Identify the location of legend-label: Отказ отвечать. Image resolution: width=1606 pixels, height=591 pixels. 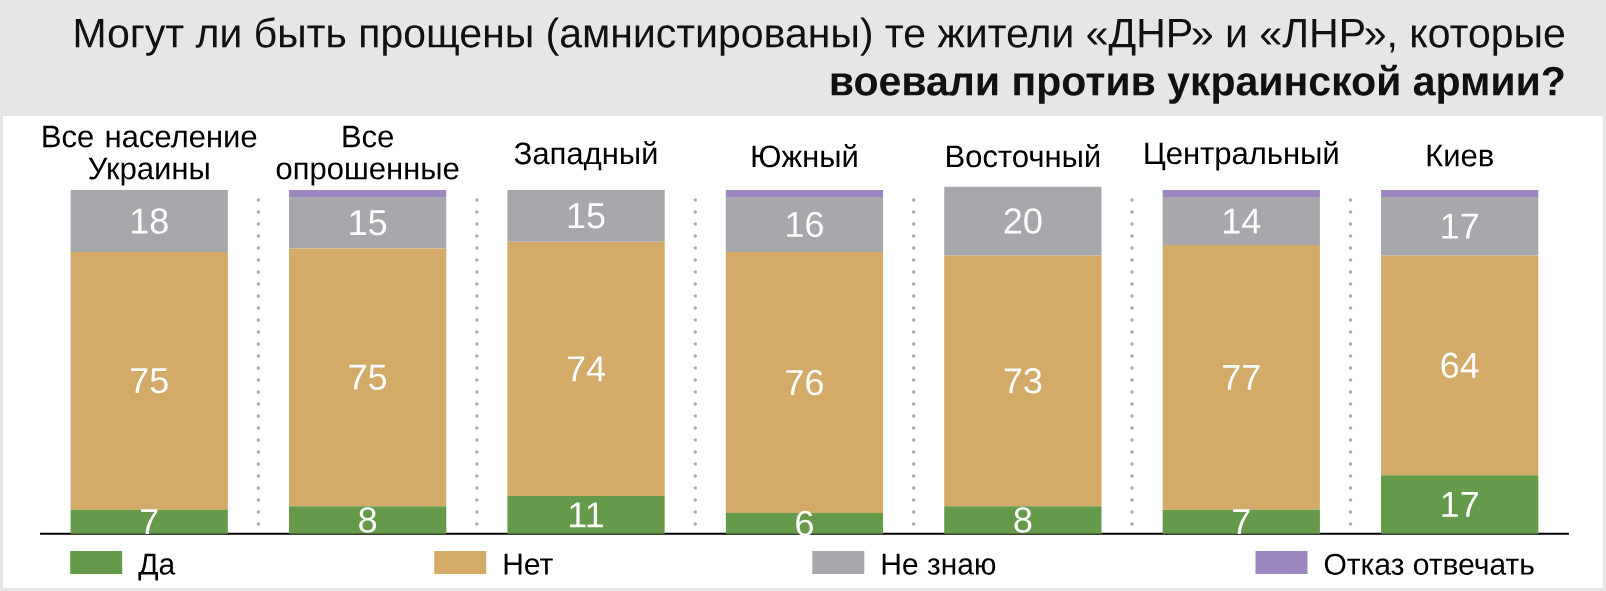
(1429, 564).